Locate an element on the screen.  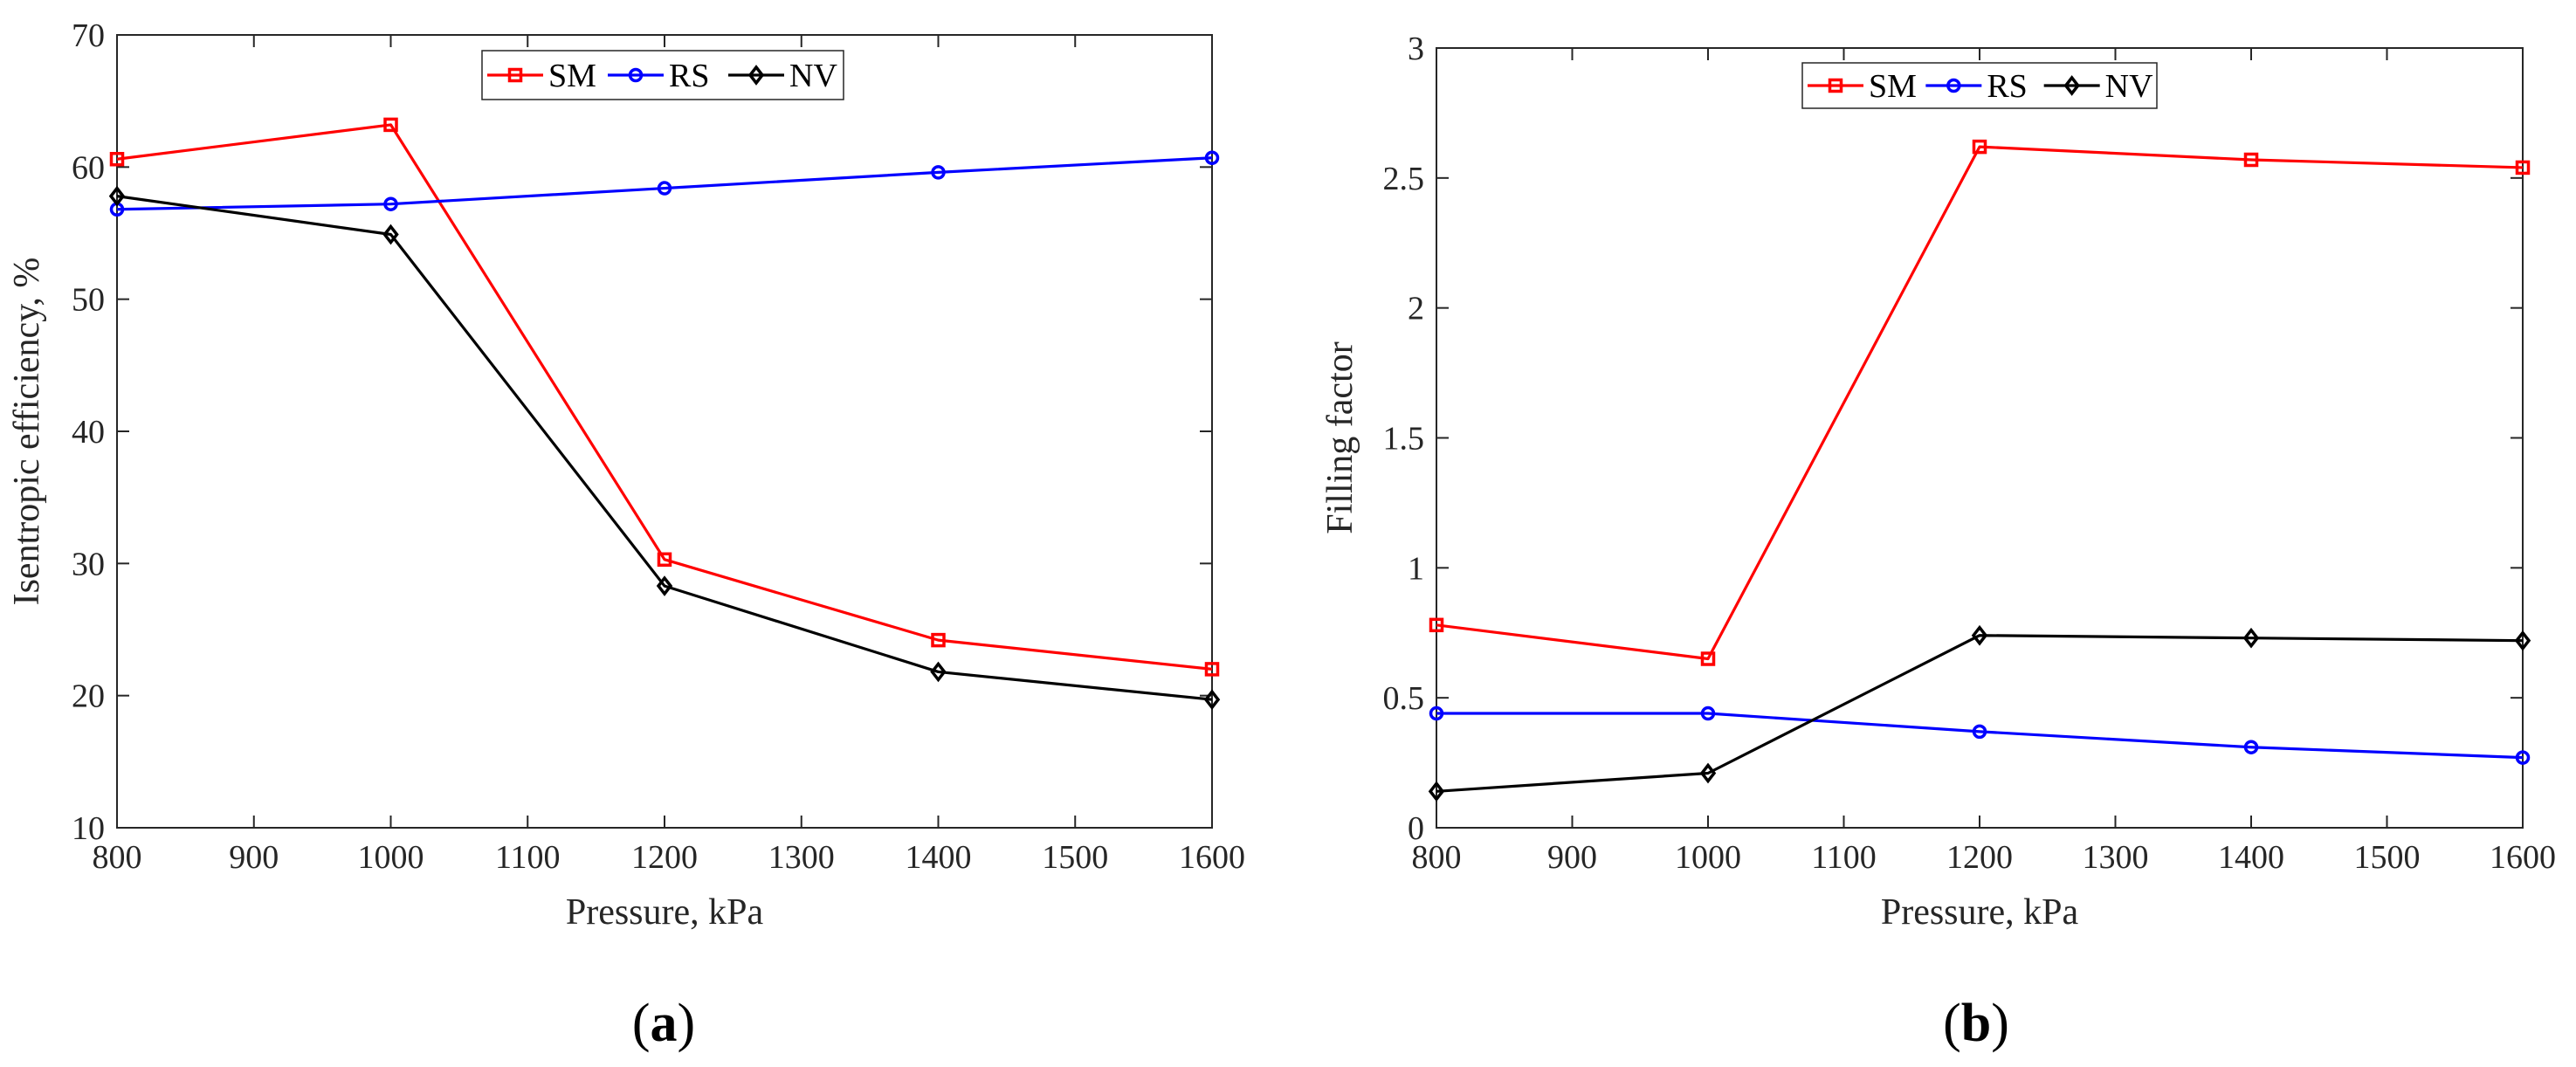
legend-marker-a-NV is located at coordinates (756, 75).